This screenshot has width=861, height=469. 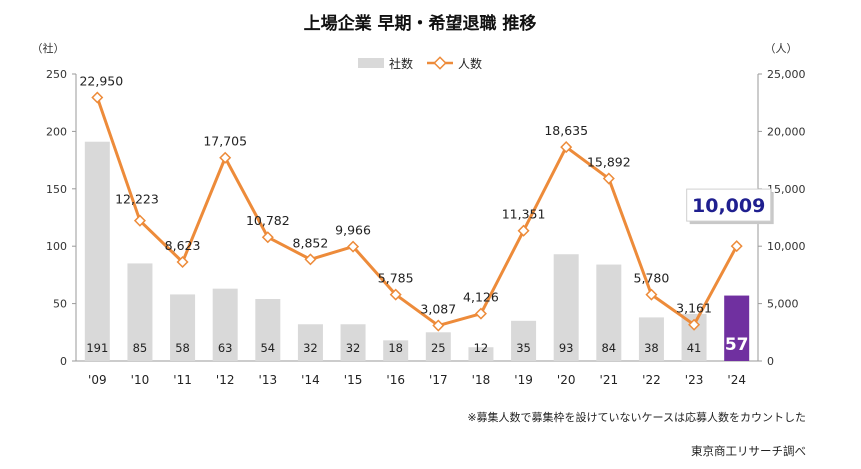 I want to click on line-value-label: 9,966, so click(x=353, y=230).